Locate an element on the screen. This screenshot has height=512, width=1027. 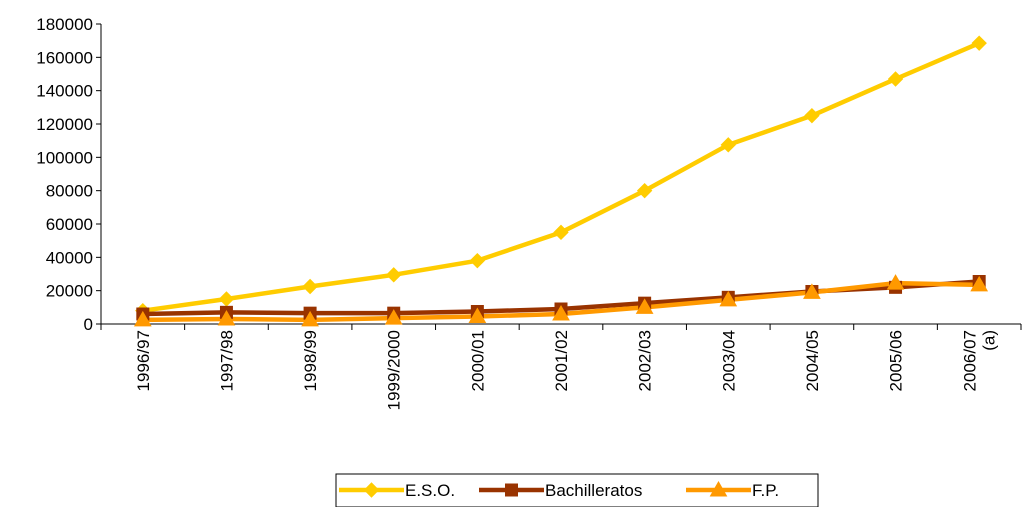
legend-label: Bachilleratos is located at coordinates (593, 490).